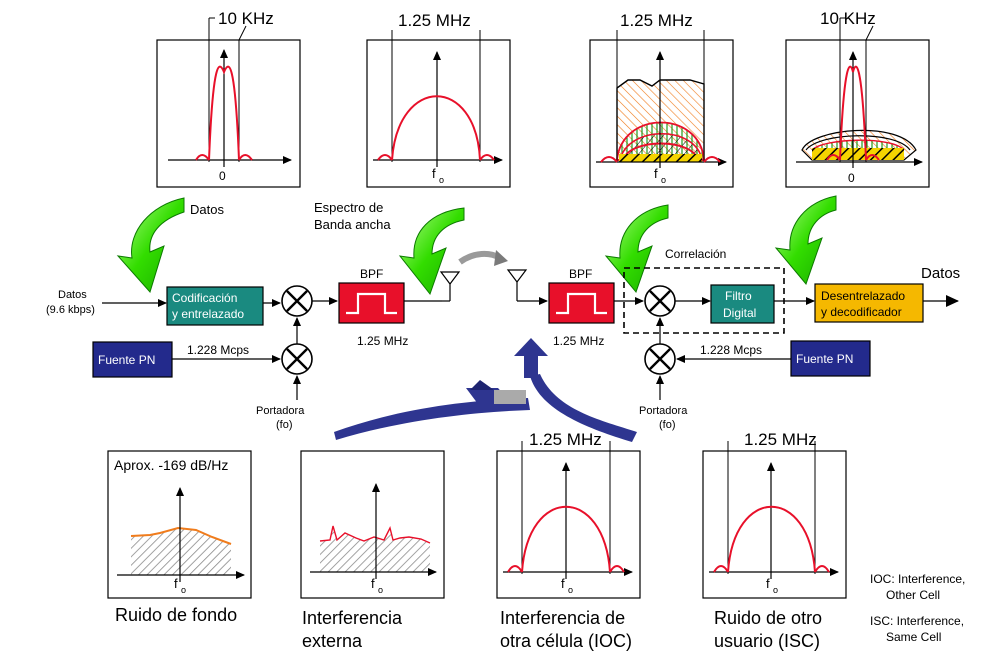 The image size is (992, 668). What do you see at coordinates (570, 590) in the screenshot?
I see `bottom-panel-3-sub: o` at bounding box center [570, 590].